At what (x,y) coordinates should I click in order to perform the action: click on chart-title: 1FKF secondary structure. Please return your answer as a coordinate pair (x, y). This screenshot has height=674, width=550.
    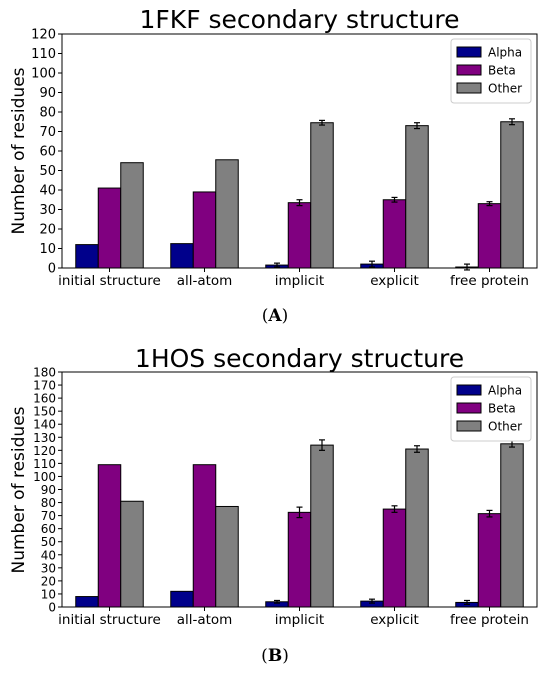
    Looking at the image, I should click on (300, 19).